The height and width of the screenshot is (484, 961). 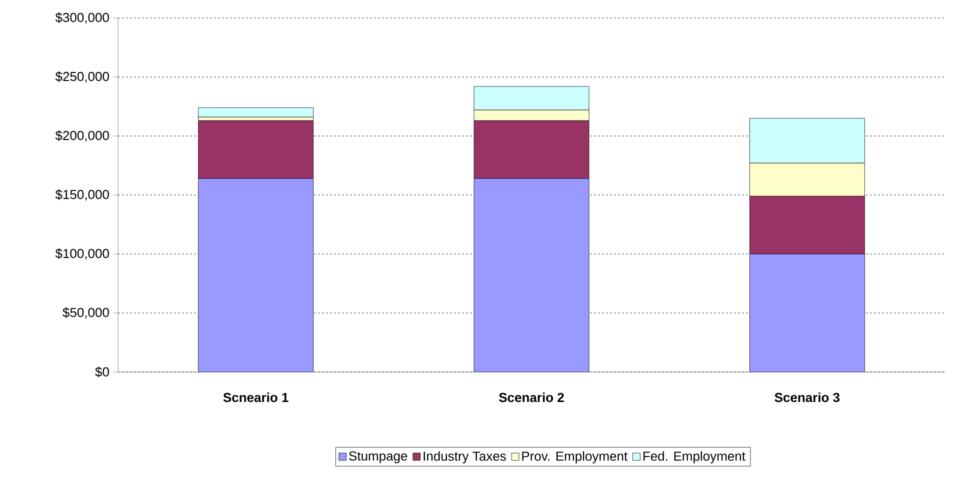 I want to click on legend-label: Prov. Employment, so click(x=575, y=457).